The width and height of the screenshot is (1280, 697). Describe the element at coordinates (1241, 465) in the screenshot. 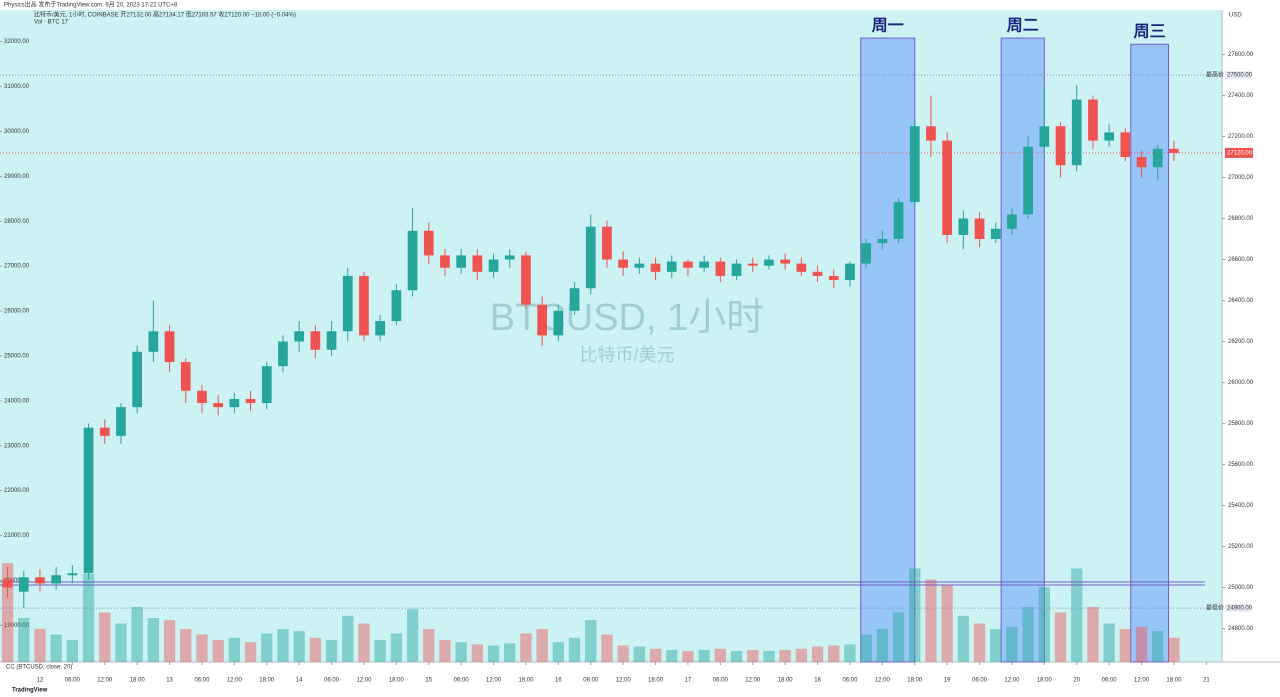

I see `y-tick-label: 25600.00` at that location.